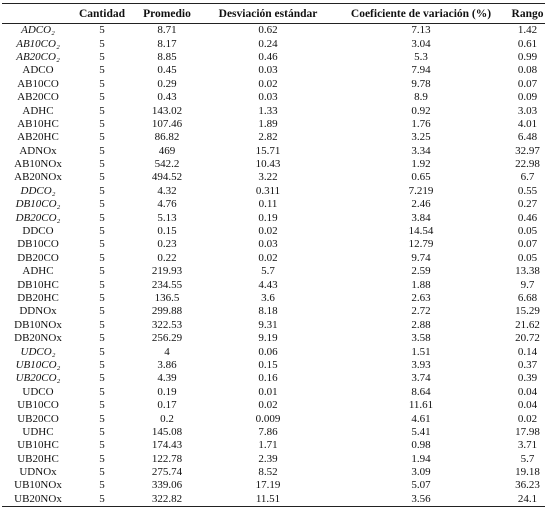 The height and width of the screenshot is (511, 547). What do you see at coordinates (167, 43) in the screenshot?
I see `cell: 8.17` at bounding box center [167, 43].